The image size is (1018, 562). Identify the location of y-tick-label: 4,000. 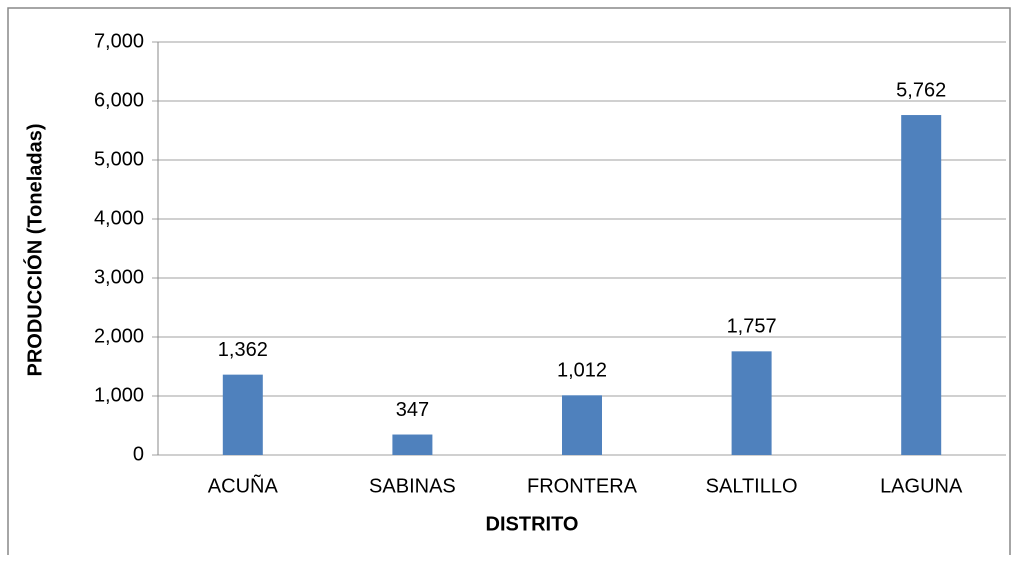
(119, 218).